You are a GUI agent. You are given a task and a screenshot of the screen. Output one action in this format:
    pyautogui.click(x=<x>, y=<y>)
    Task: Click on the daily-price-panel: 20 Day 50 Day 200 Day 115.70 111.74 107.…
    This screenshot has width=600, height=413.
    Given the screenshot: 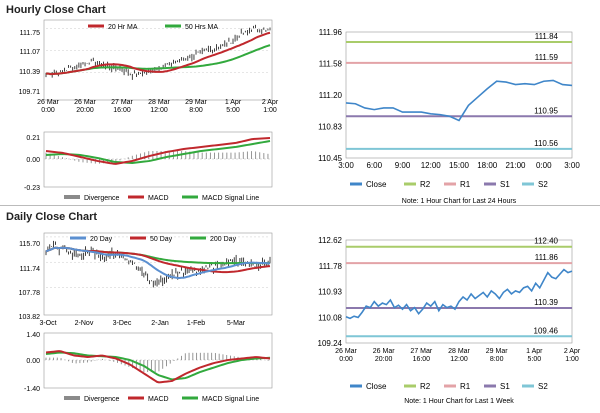 What is the action you would take?
    pyautogui.click(x=146, y=279)
    